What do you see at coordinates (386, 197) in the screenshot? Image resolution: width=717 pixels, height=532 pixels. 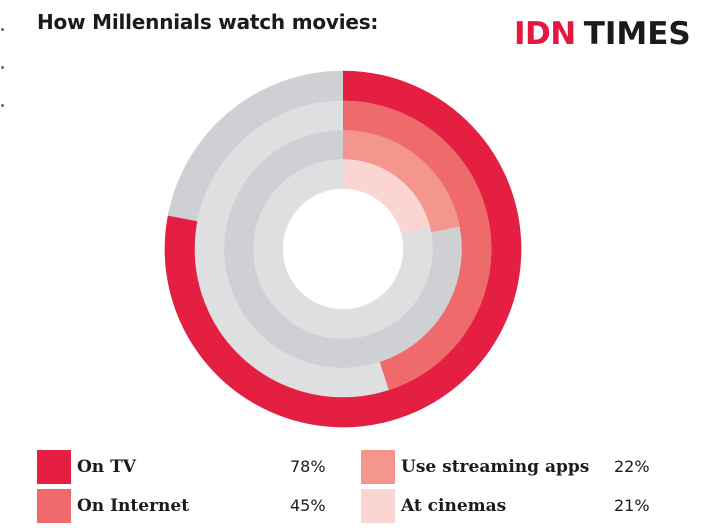 I see `ring-arc-at-cinemas` at bounding box center [386, 197].